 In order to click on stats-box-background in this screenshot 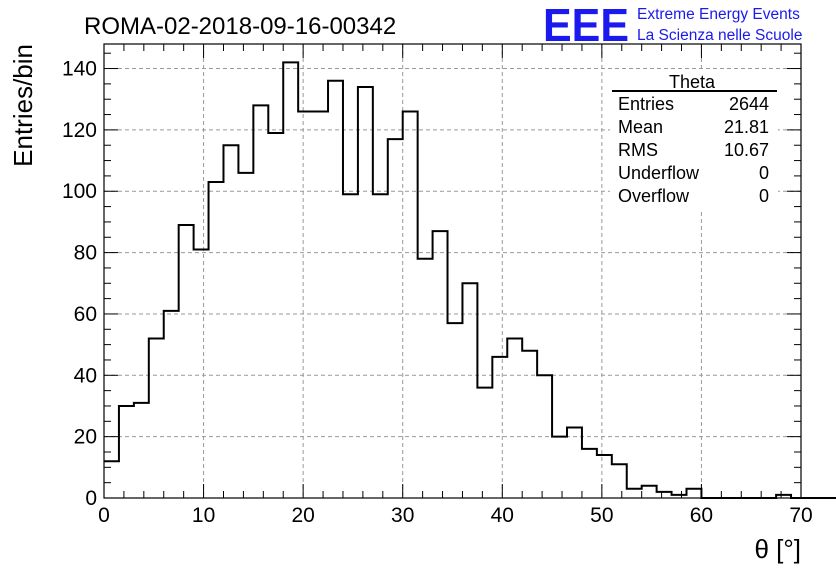, I will do `click(694, 141)`.